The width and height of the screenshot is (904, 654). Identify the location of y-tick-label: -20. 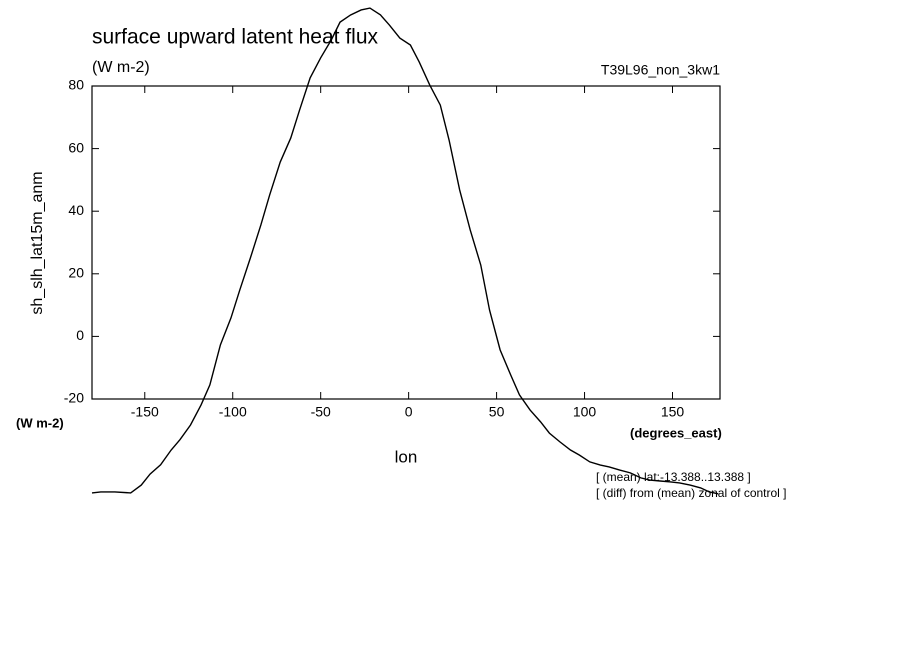
(74, 398).